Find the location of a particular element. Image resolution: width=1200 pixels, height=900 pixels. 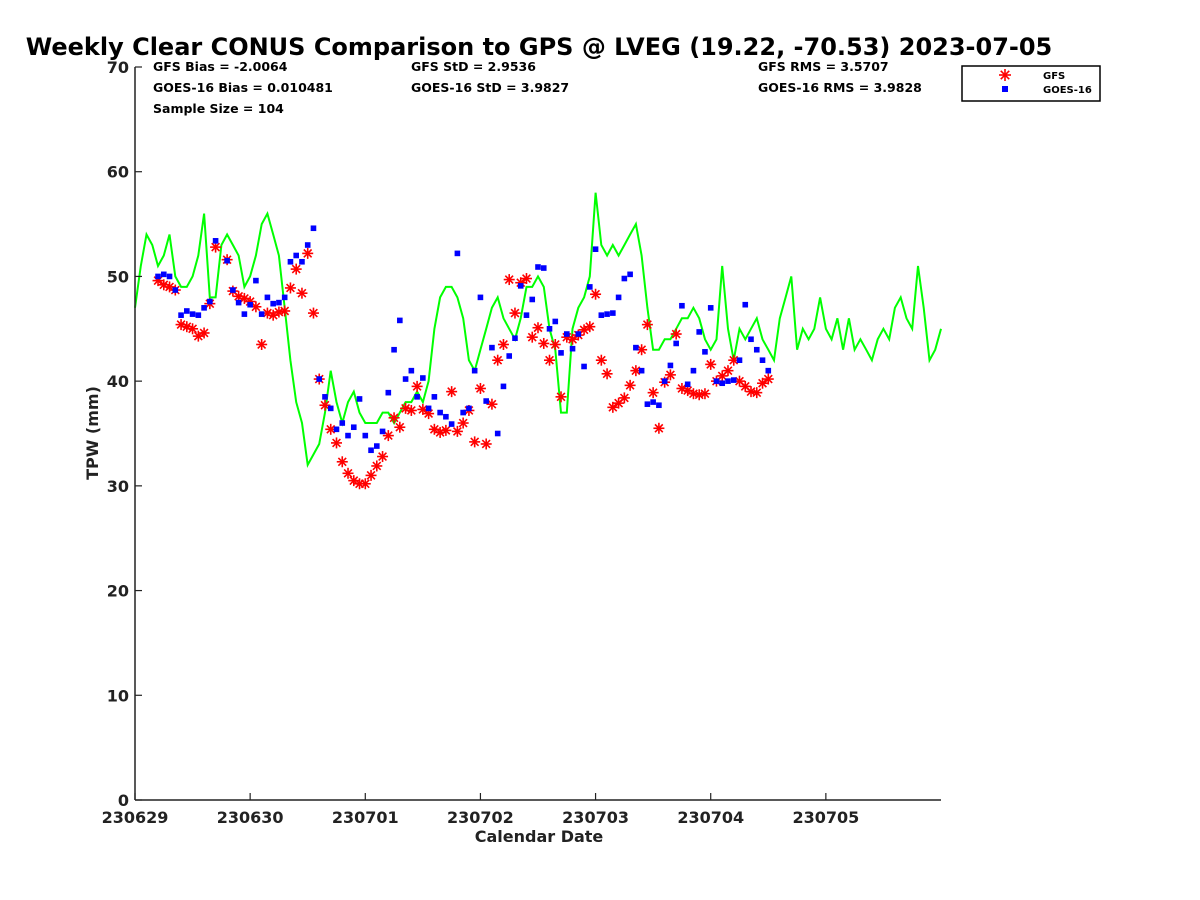

x-axis-label: Calendar Date is located at coordinates (539, 836).